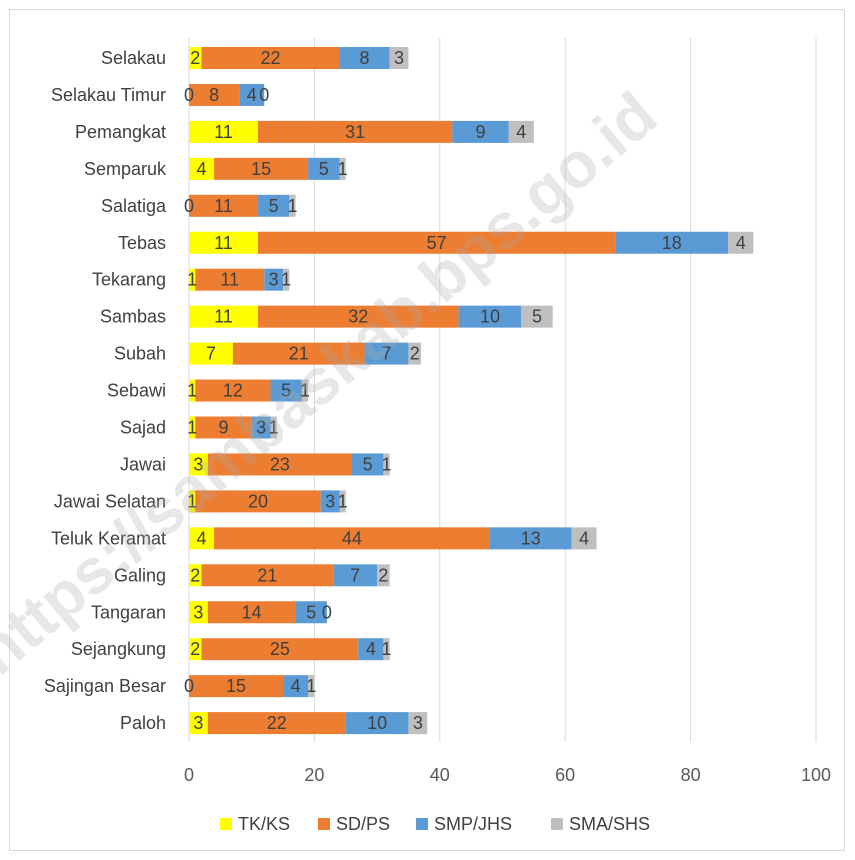  Describe the element at coordinates (226, 824) in the screenshot. I see `legend-swatch` at that location.